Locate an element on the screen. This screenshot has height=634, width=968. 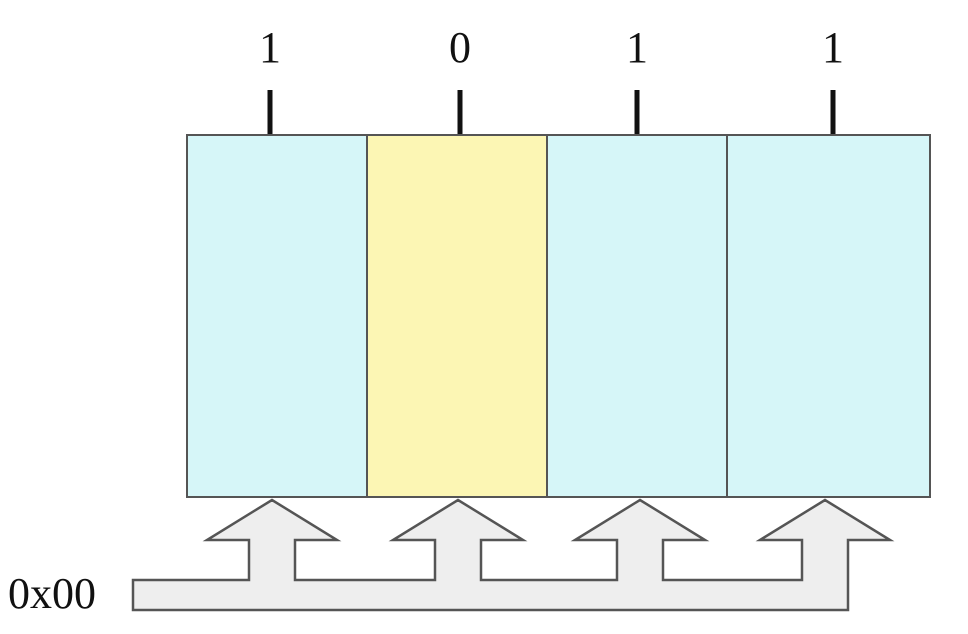
bus-arrows is located at coordinates (513, 555).